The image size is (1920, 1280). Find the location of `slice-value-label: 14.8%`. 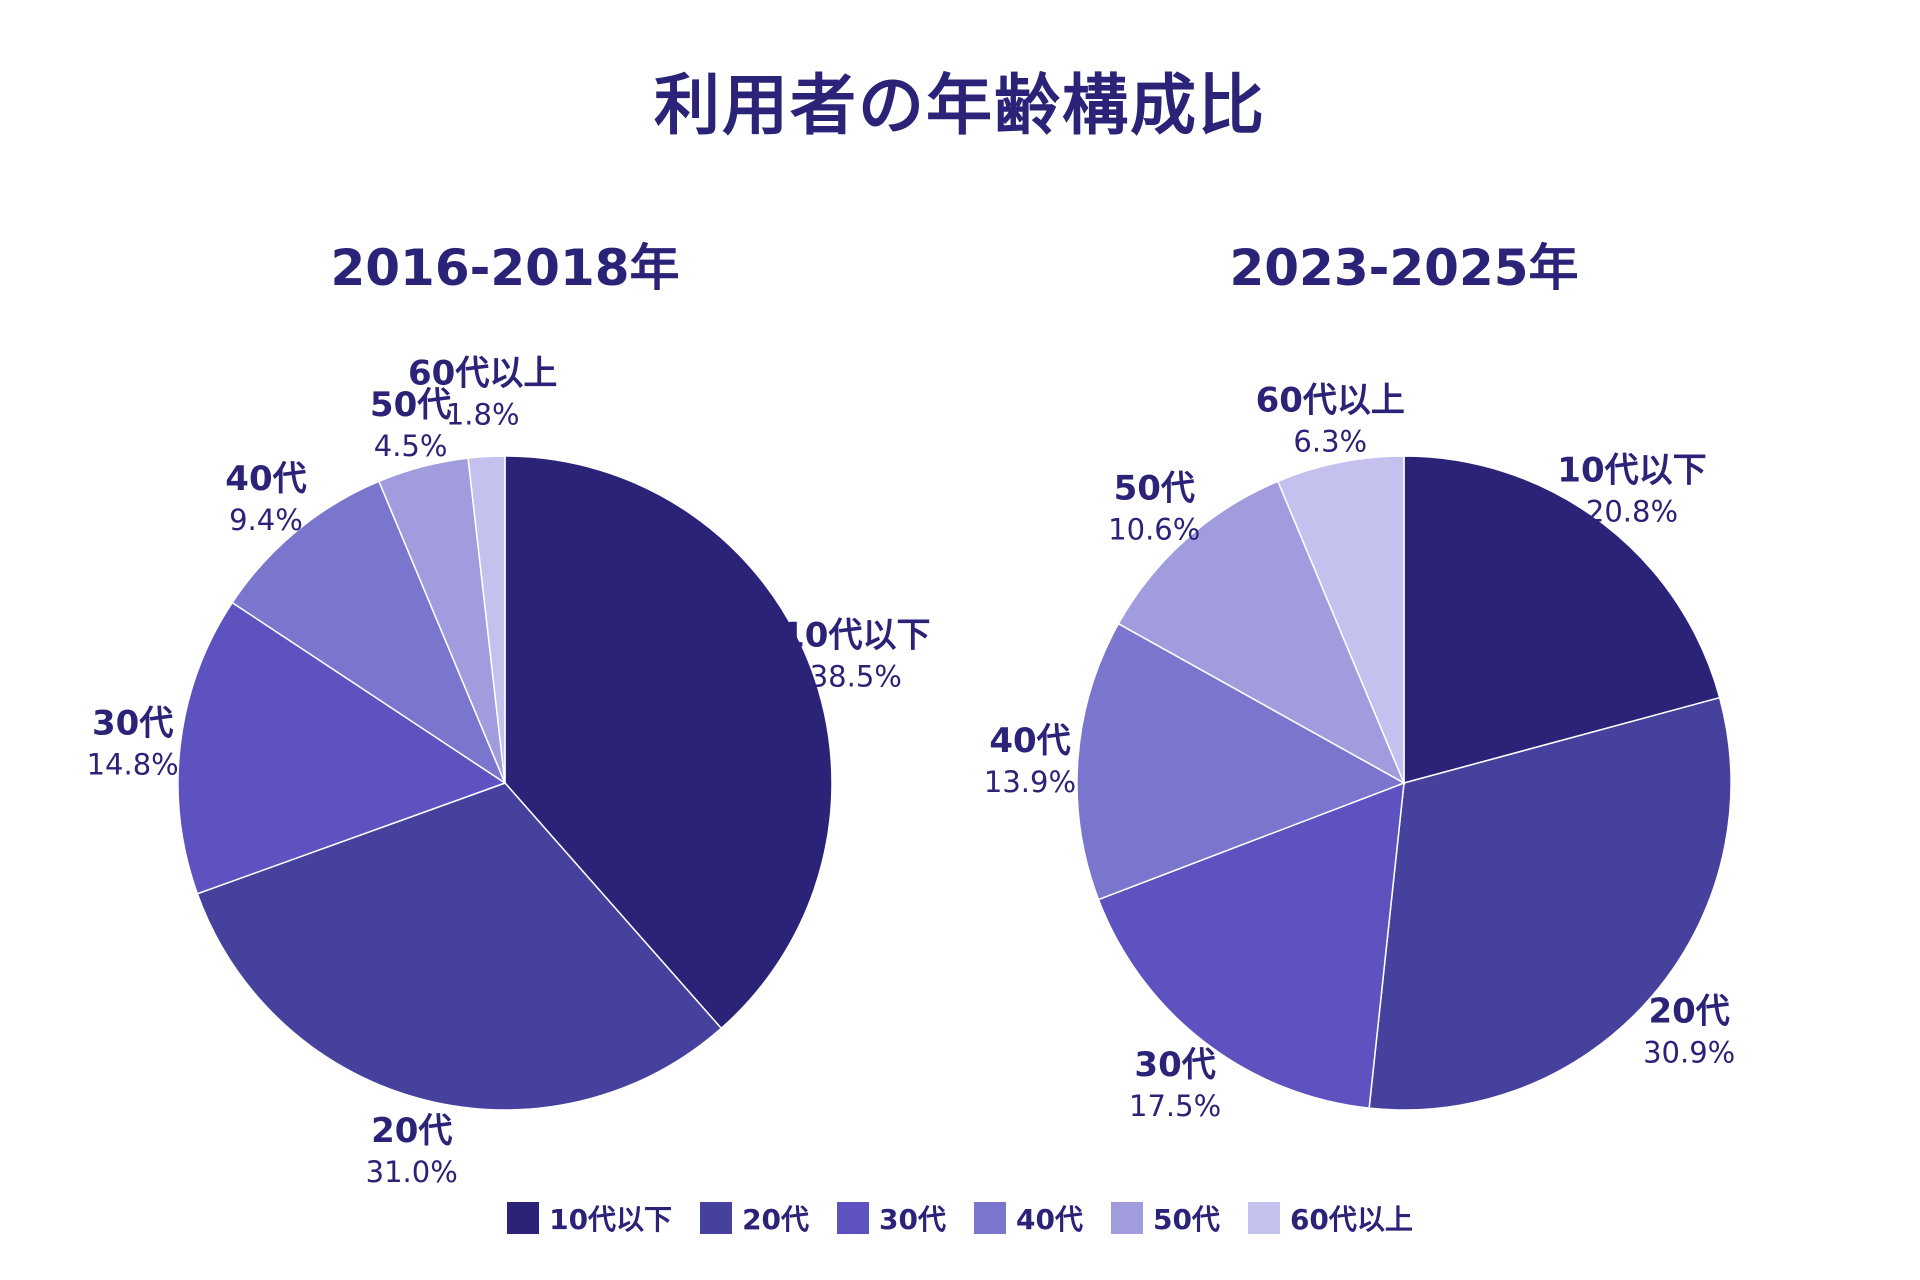

slice-value-label: 14.8% is located at coordinates (133, 764).